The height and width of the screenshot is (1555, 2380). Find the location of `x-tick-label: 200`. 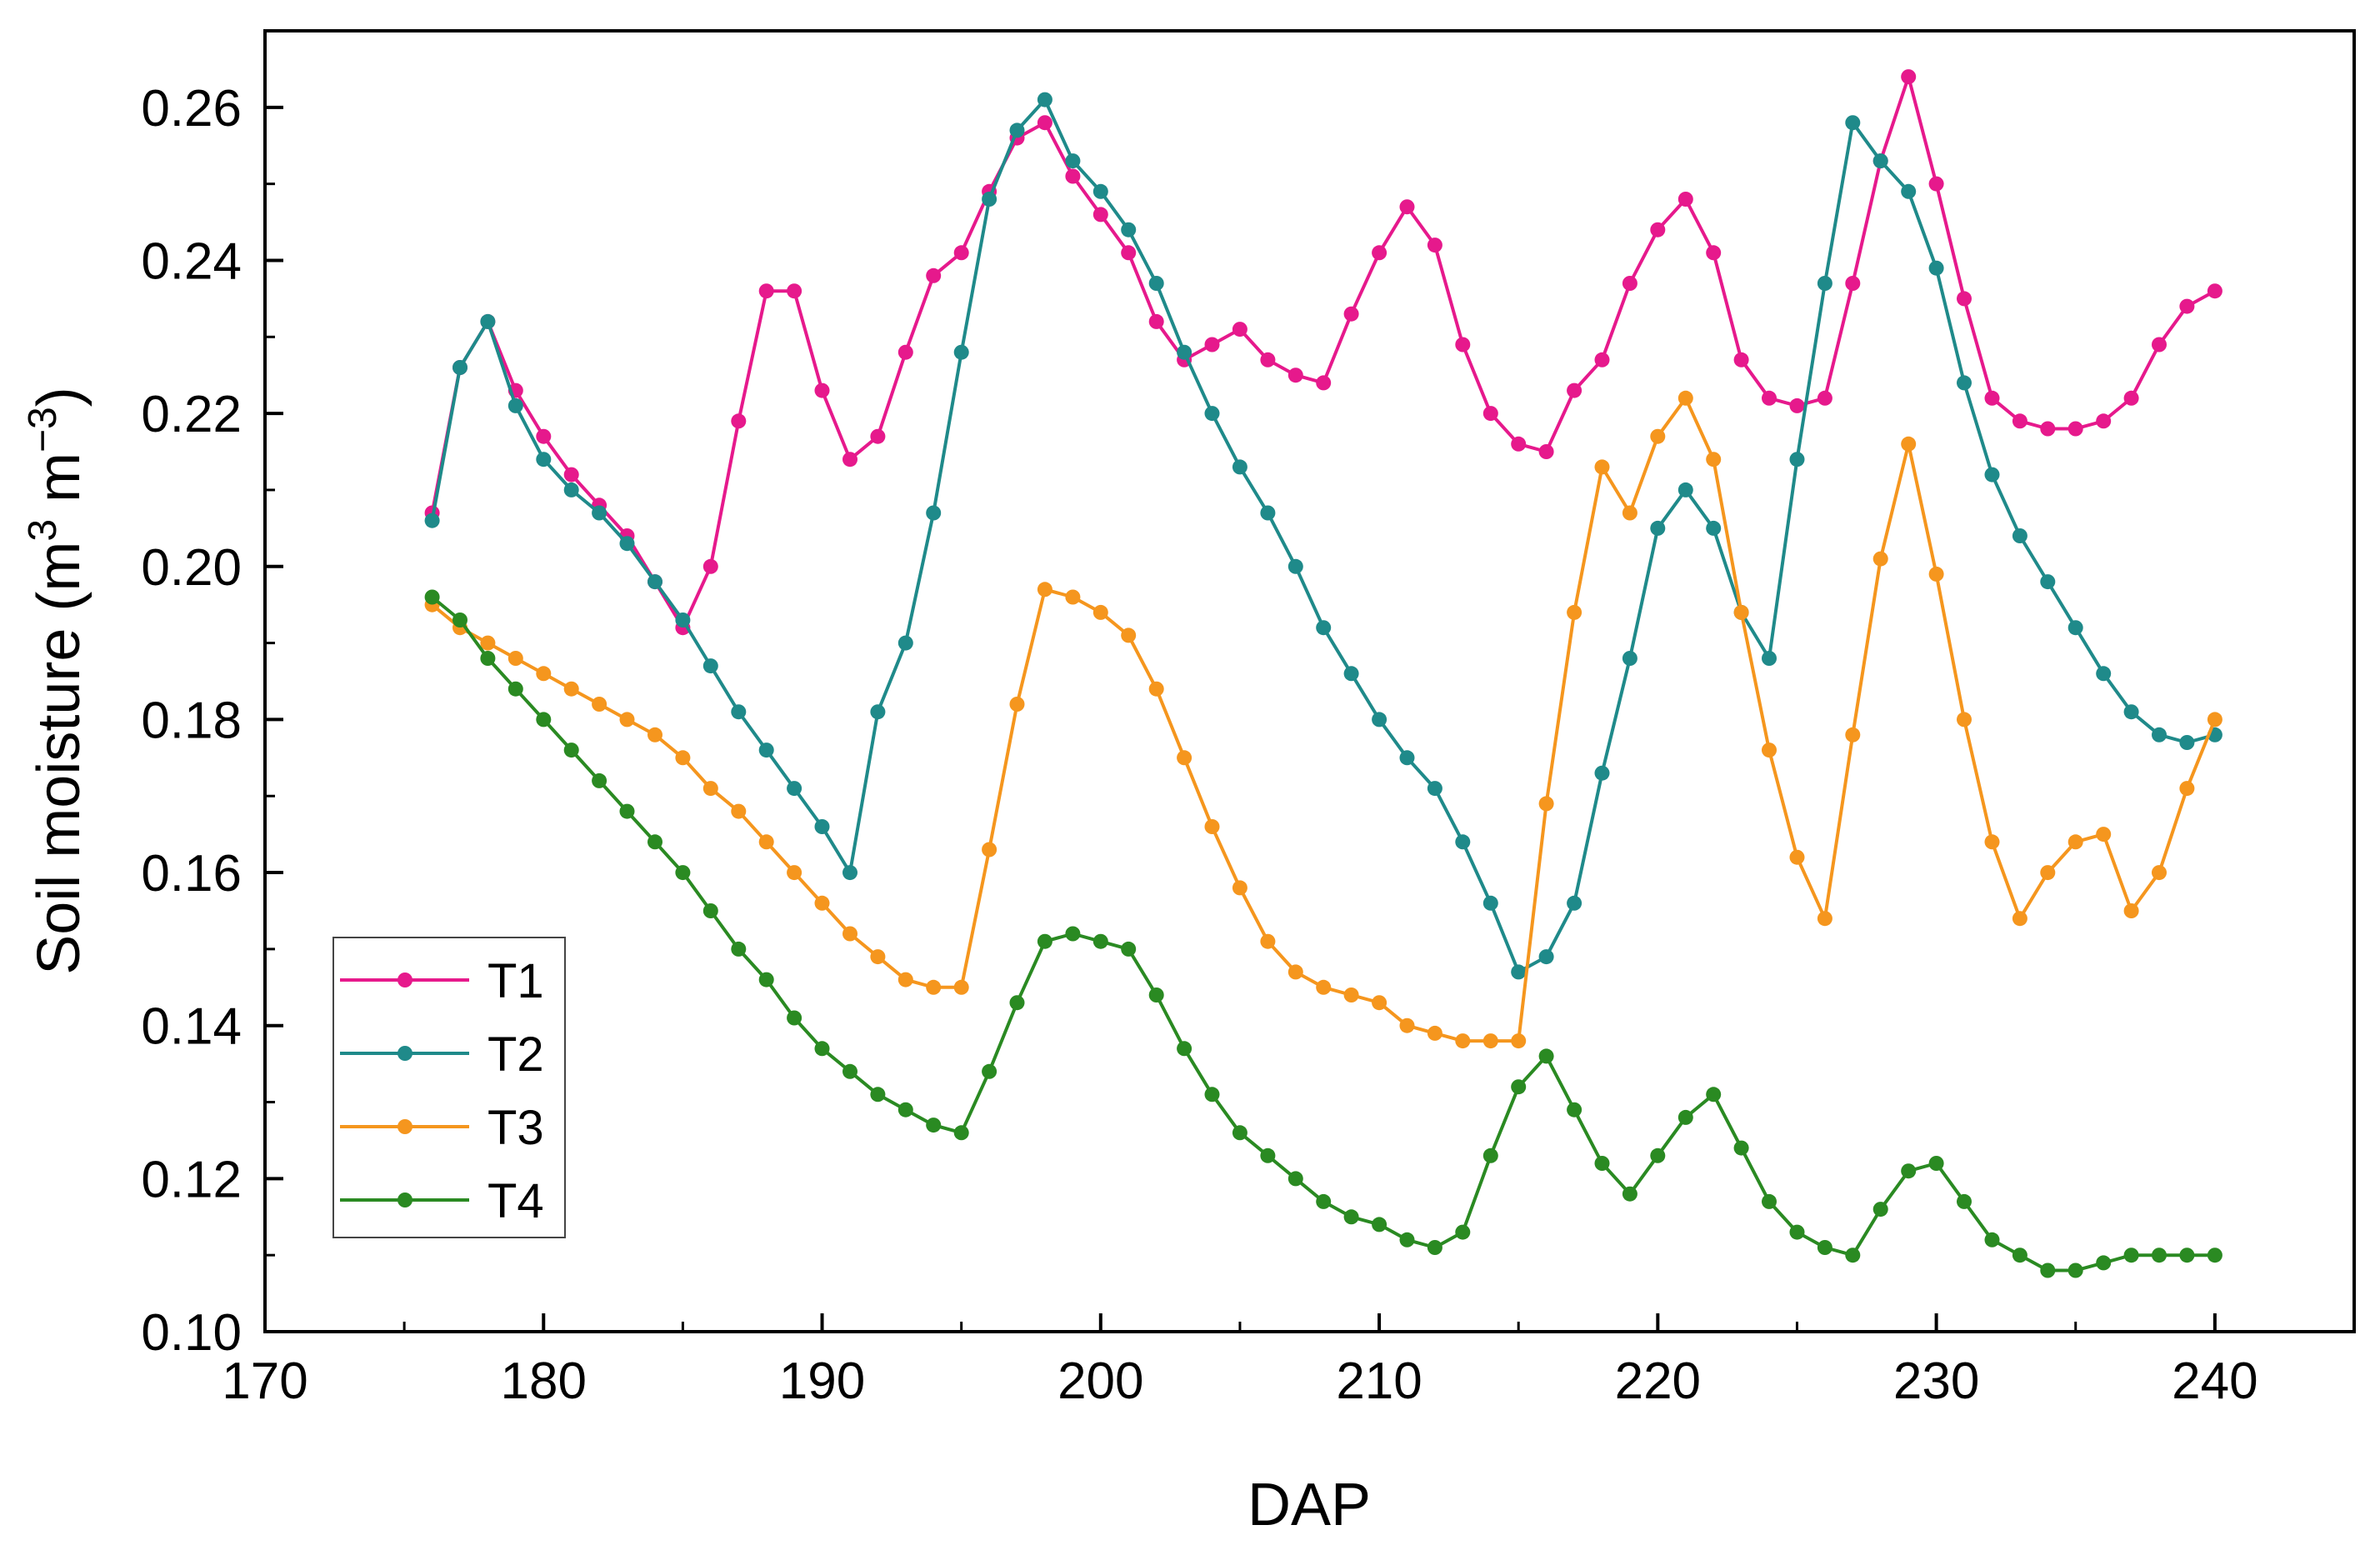

x-tick-label: 200 is located at coordinates (1100, 1381).